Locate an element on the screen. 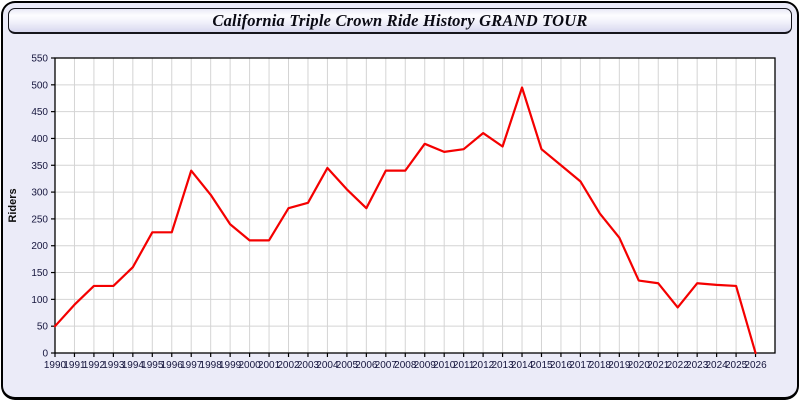 This screenshot has height=400, width=800. x-tick-label: 1992 is located at coordinates (94, 365).